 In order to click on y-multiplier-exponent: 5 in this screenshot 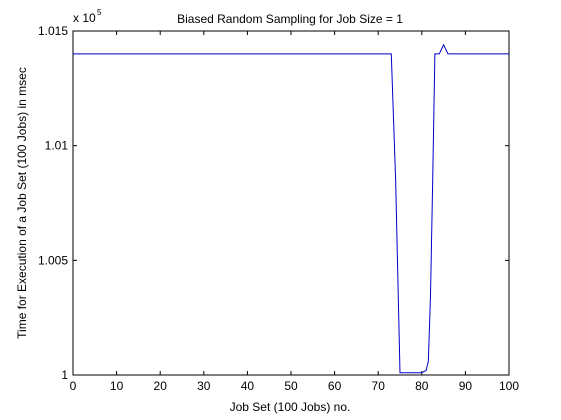, I will do `click(99, 12)`.